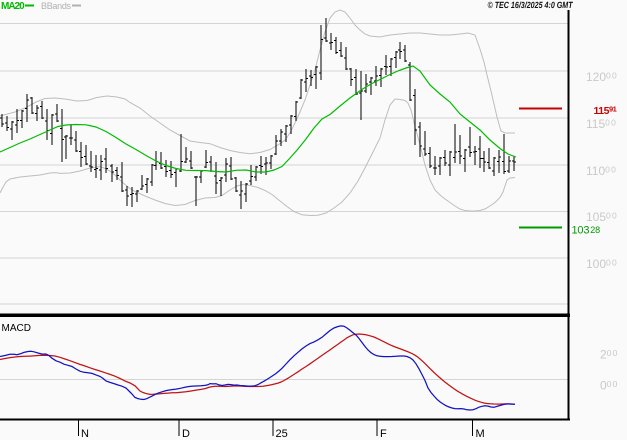  Describe the element at coordinates (282, 434) in the screenshot. I see `svg-text: 25` at that location.